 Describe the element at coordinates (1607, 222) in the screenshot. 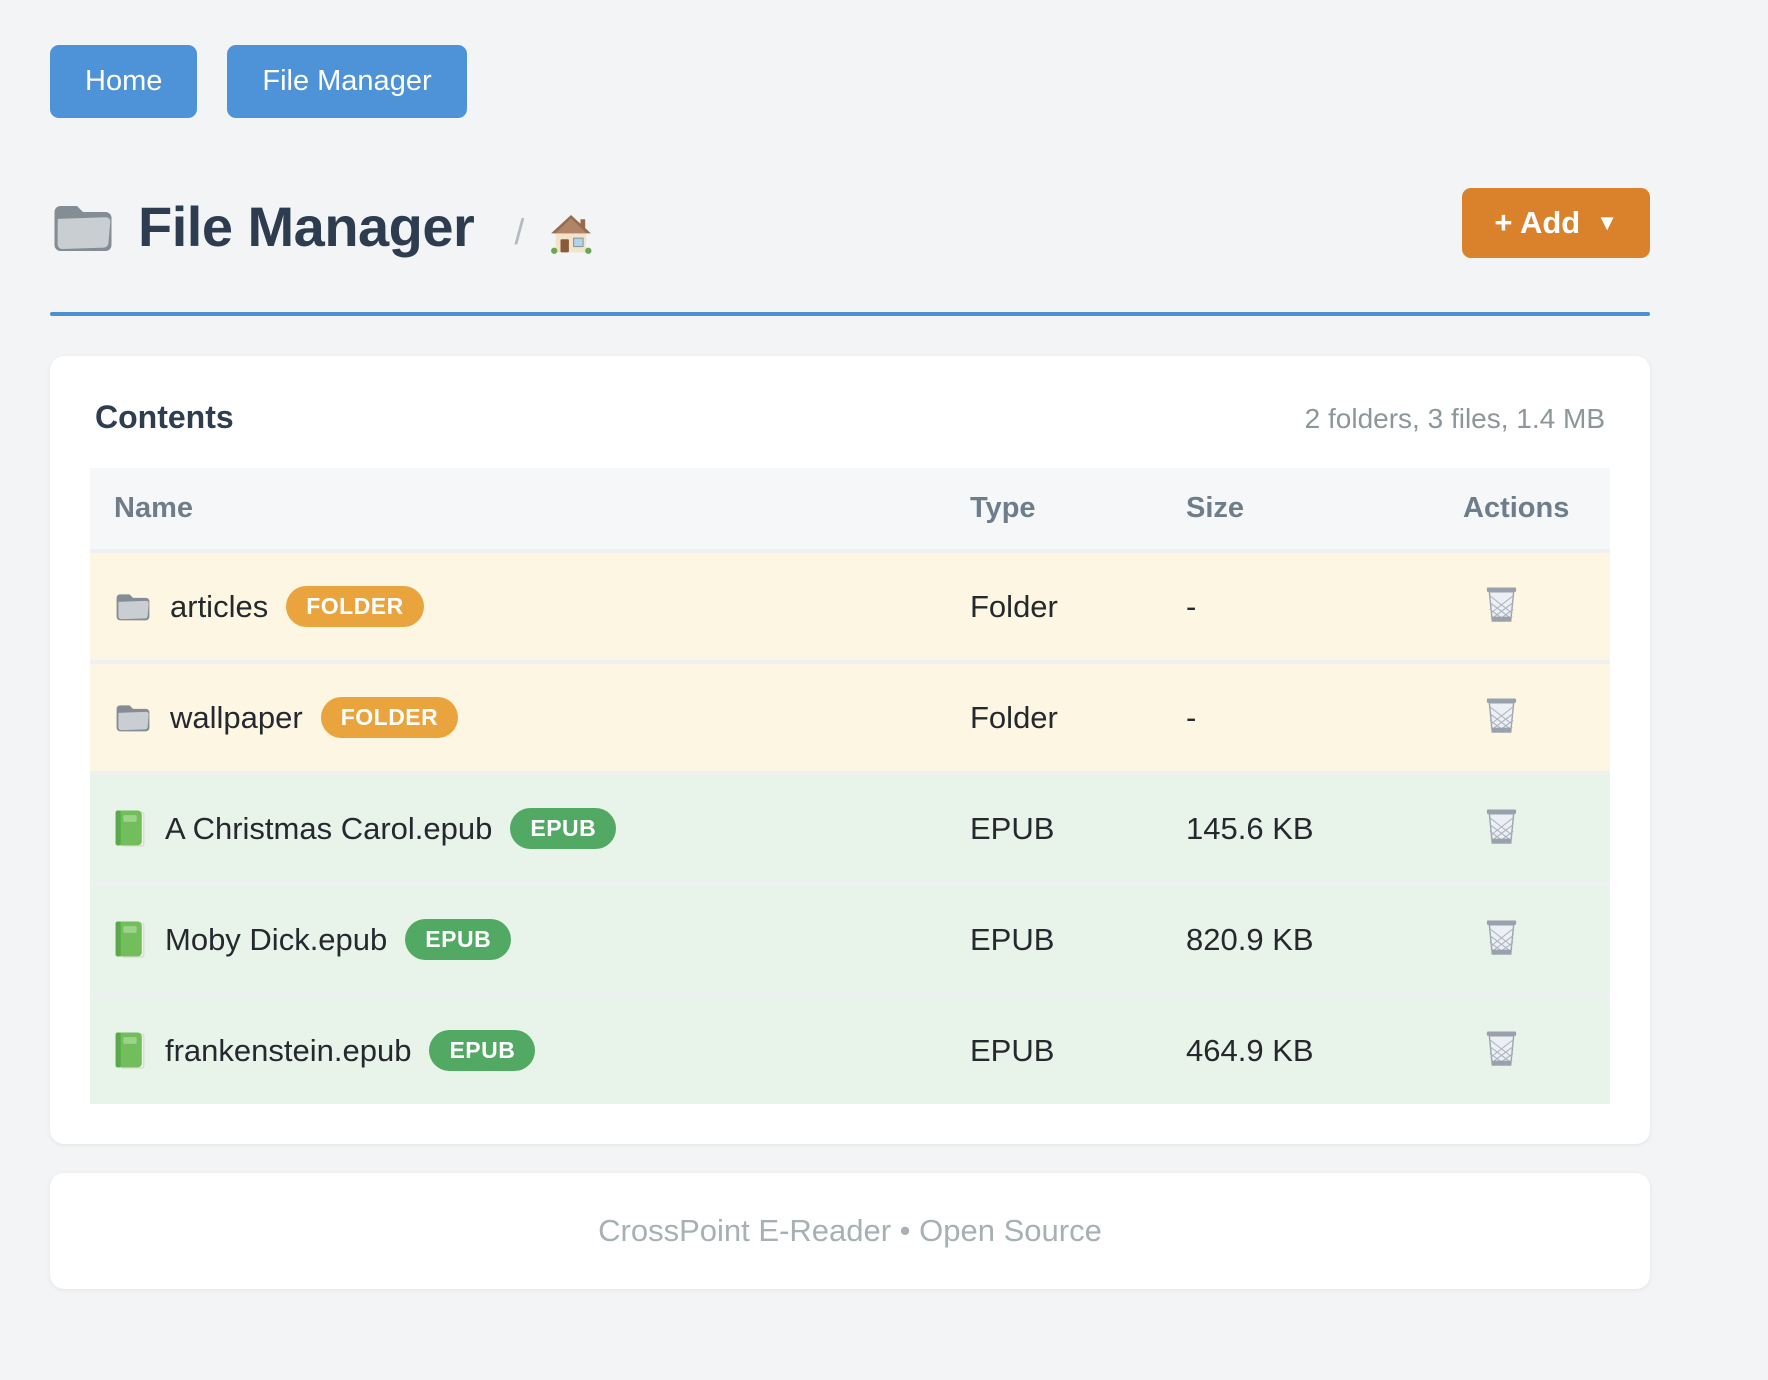

I see `chevron-down-icon: ▼` at that location.